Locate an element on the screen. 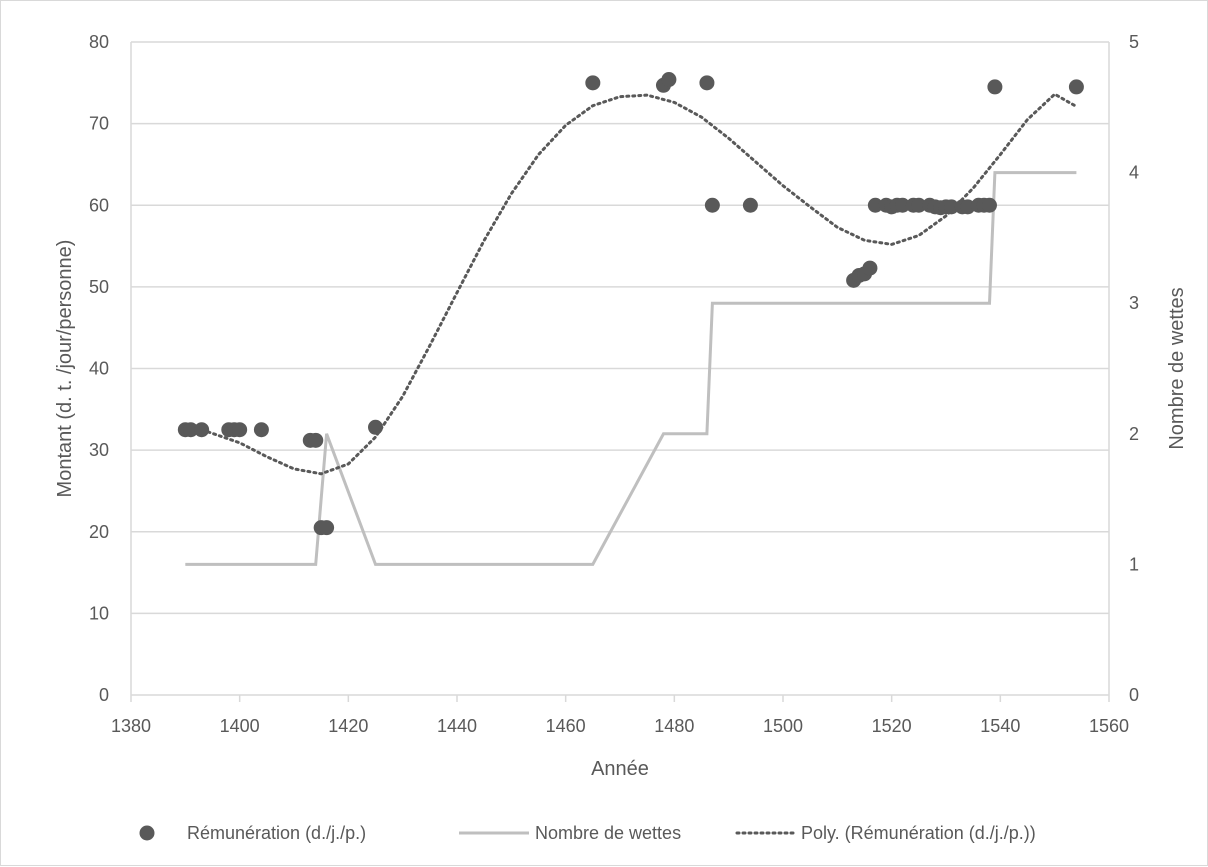 This screenshot has width=1208, height=867. y2-tick-label: 3 is located at coordinates (1134, 303).